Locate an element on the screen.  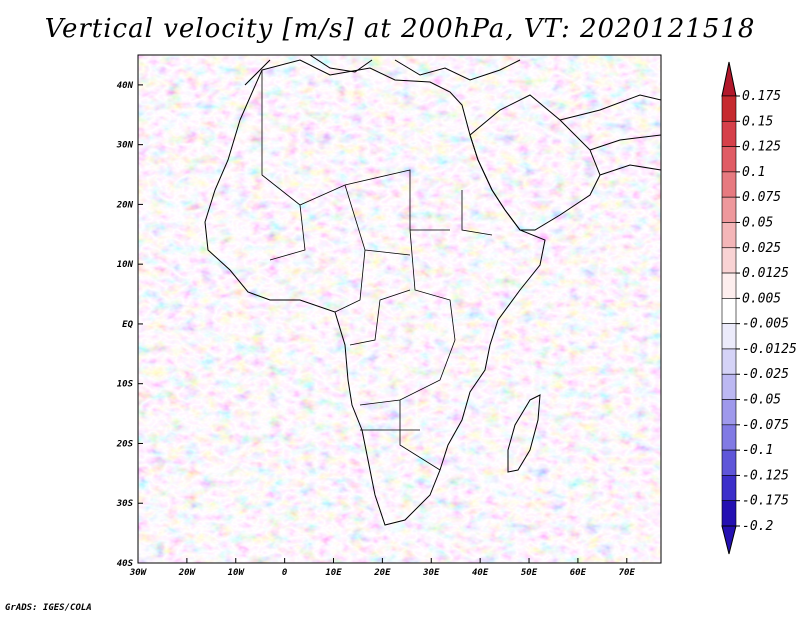
madagascar-coastline is located at coordinates (524, 433).